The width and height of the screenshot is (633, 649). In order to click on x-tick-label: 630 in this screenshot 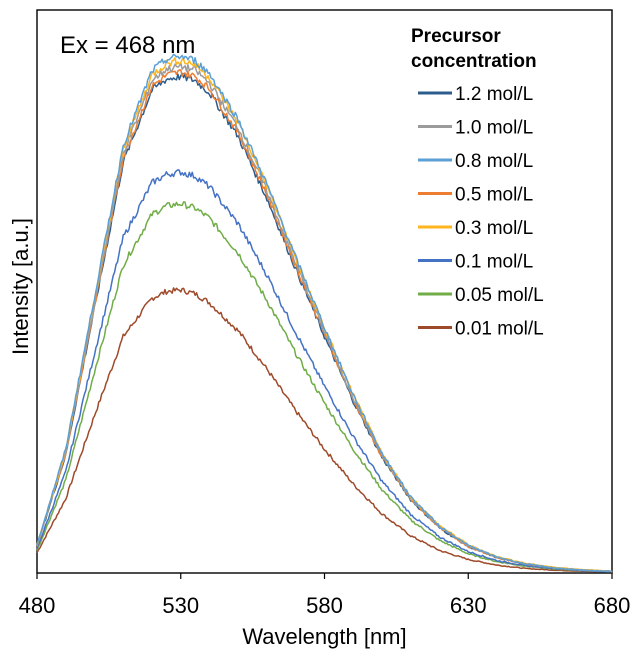, I will do `click(468, 605)`.